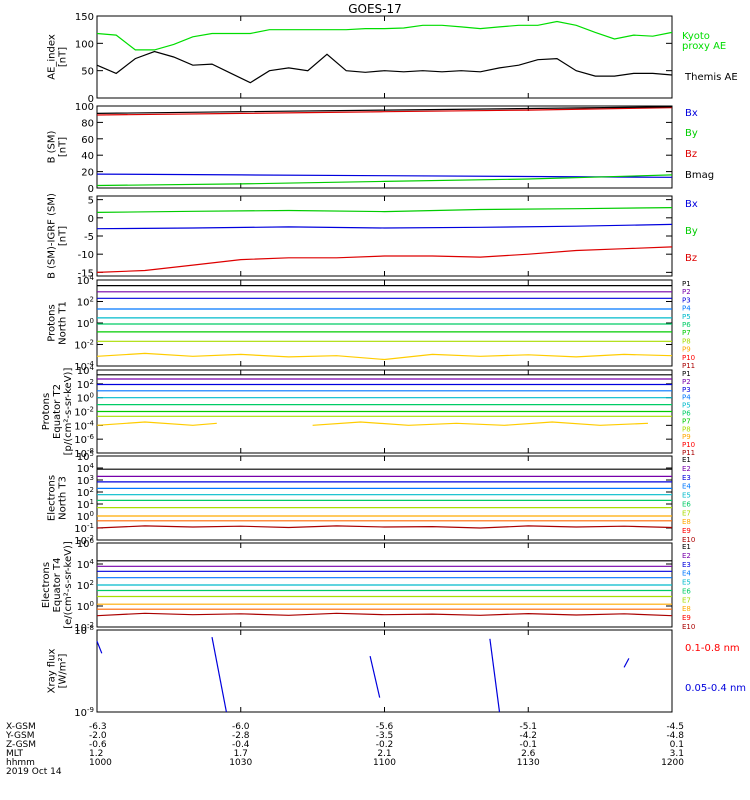 The width and height of the screenshot is (750, 800). Describe the element at coordinates (84, 345) in the screenshot. I see `y-tick-label: 10-2` at that location.